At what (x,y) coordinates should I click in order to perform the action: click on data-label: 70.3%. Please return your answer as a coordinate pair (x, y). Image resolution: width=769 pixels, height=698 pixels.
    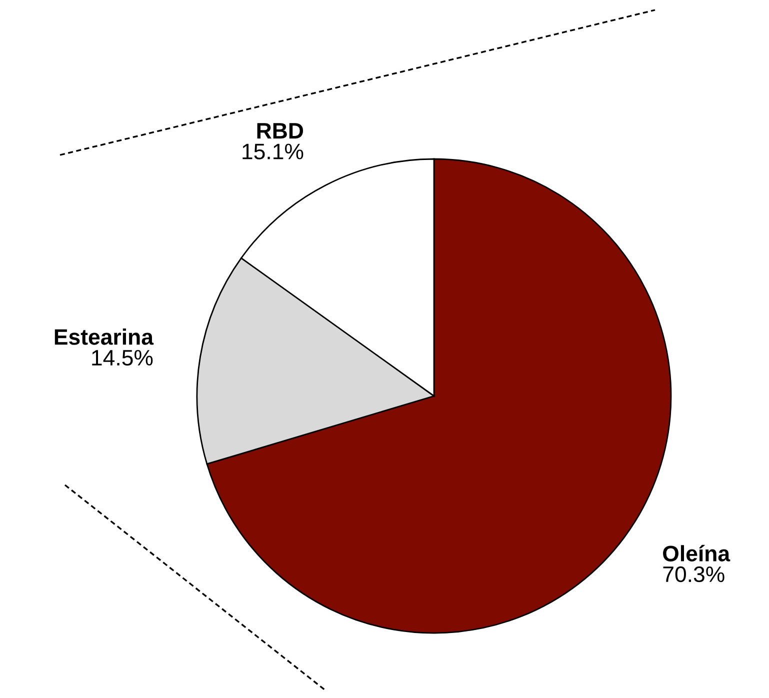
    Looking at the image, I should click on (693, 574).